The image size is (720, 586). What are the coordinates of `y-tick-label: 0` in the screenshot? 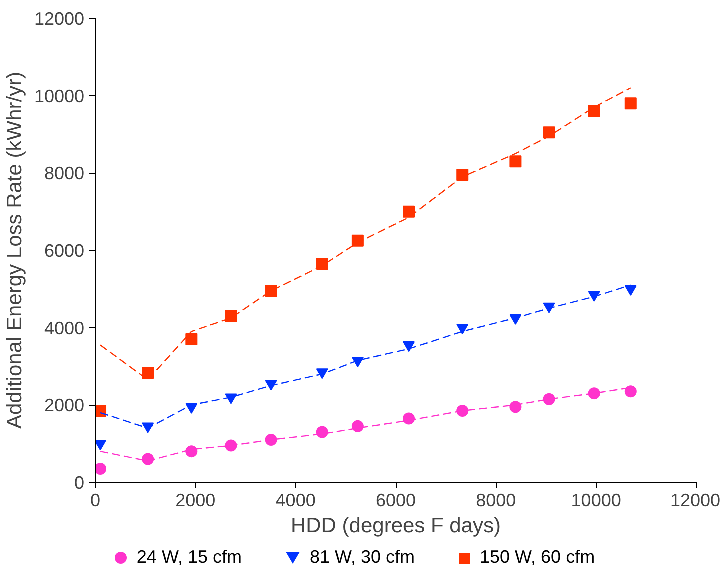 It's located at (79, 483).